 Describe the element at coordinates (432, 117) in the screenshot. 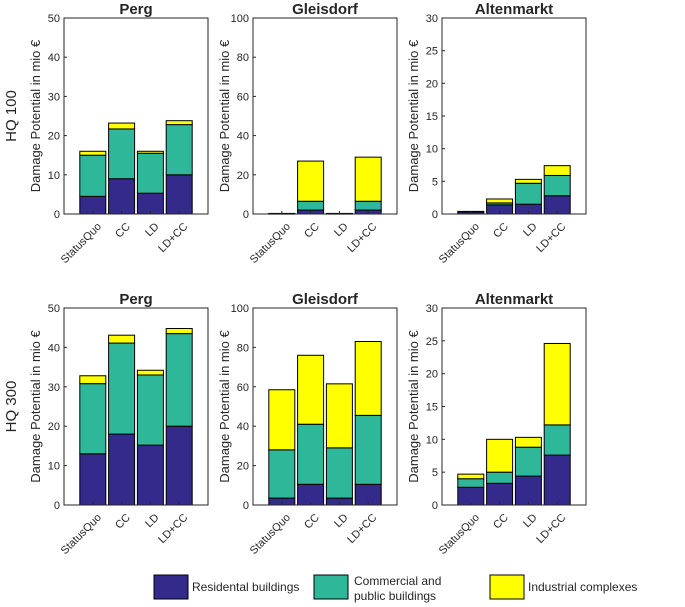

I see `y-tick-label: 15` at that location.